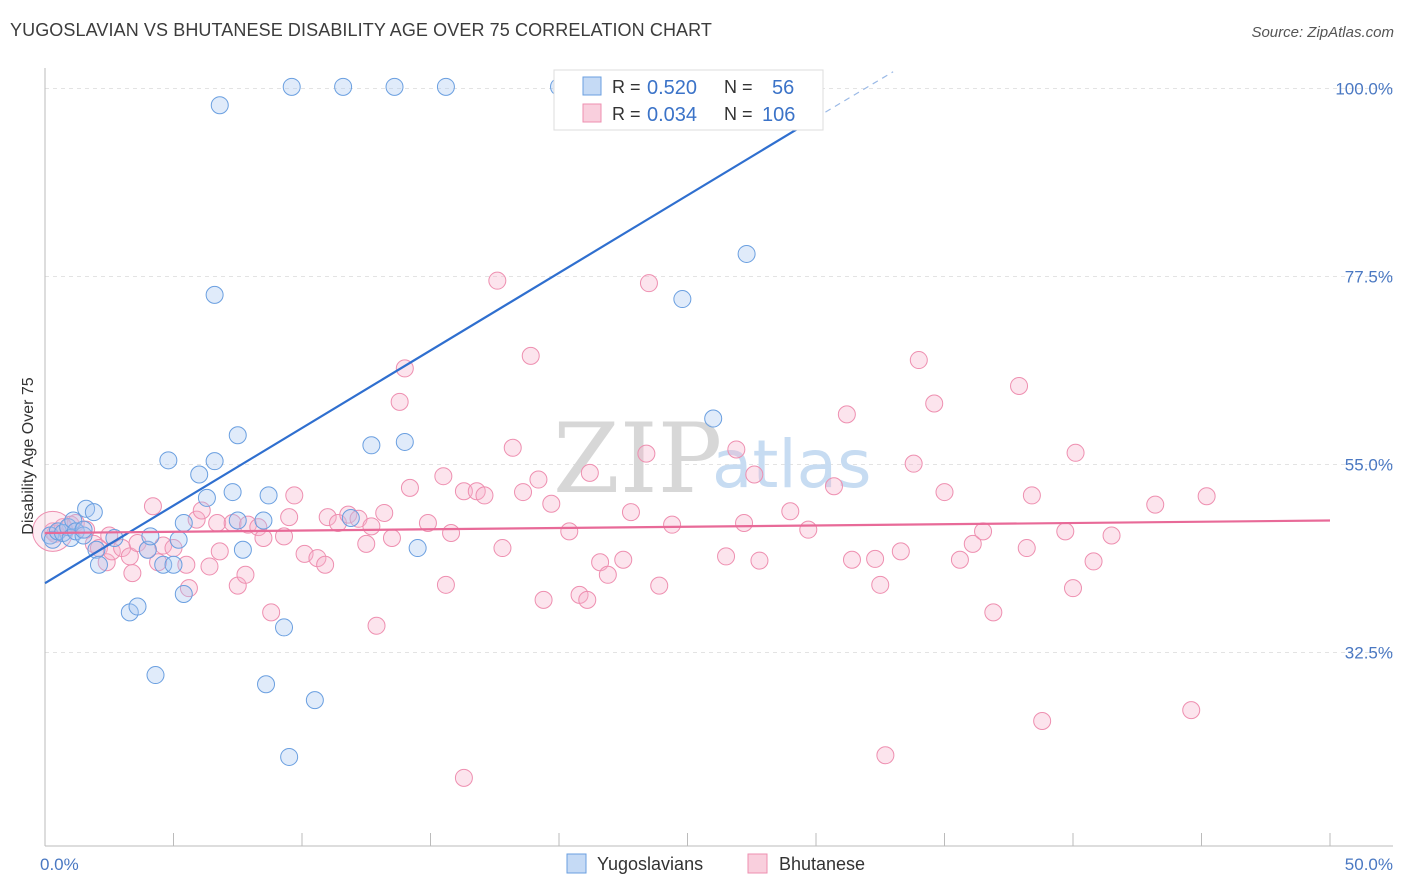  I want to click on legend-swatch-yugoslavians, so click(592, 86).